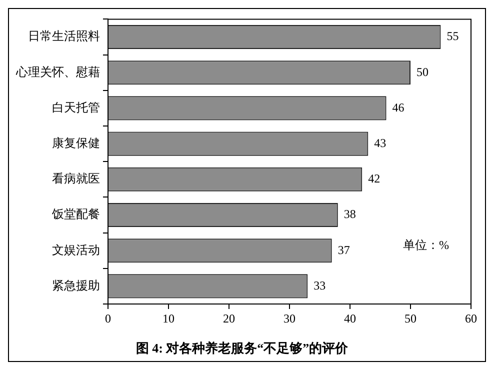 The width and height of the screenshot is (494, 370). I want to click on x-tick-label: 10, so click(168, 318).